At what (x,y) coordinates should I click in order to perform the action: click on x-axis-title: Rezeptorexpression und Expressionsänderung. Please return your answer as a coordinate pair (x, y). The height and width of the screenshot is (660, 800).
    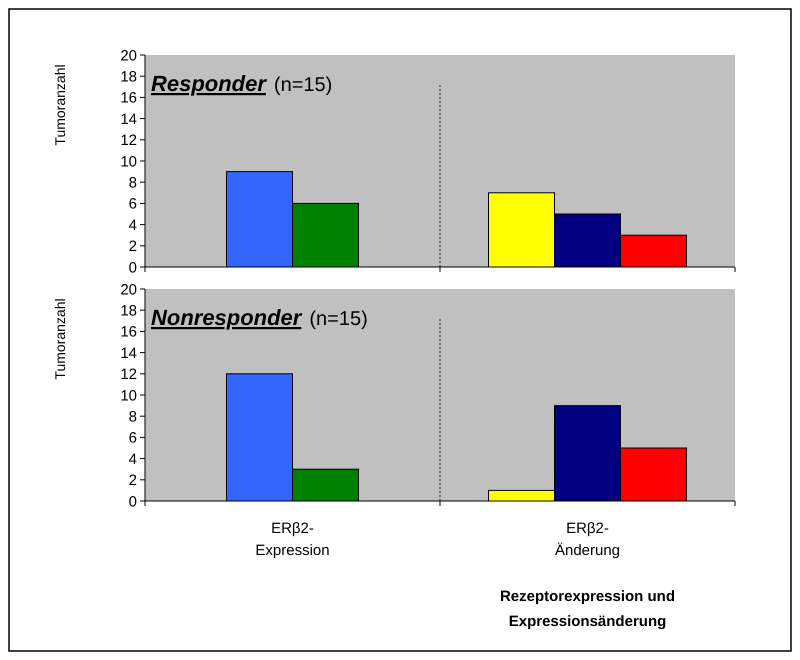
    Looking at the image, I should click on (588, 609).